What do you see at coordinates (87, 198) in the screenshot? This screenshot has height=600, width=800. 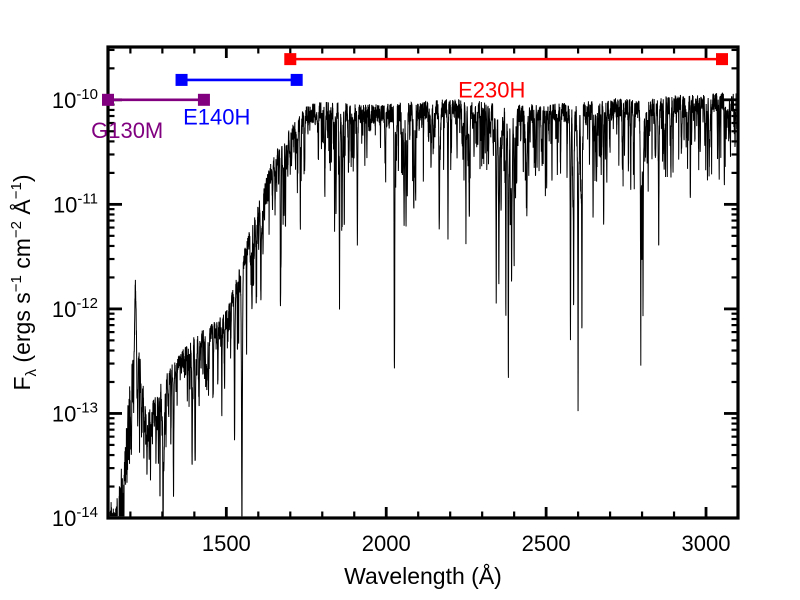 I see `y-tick-exponent: -11` at bounding box center [87, 198].